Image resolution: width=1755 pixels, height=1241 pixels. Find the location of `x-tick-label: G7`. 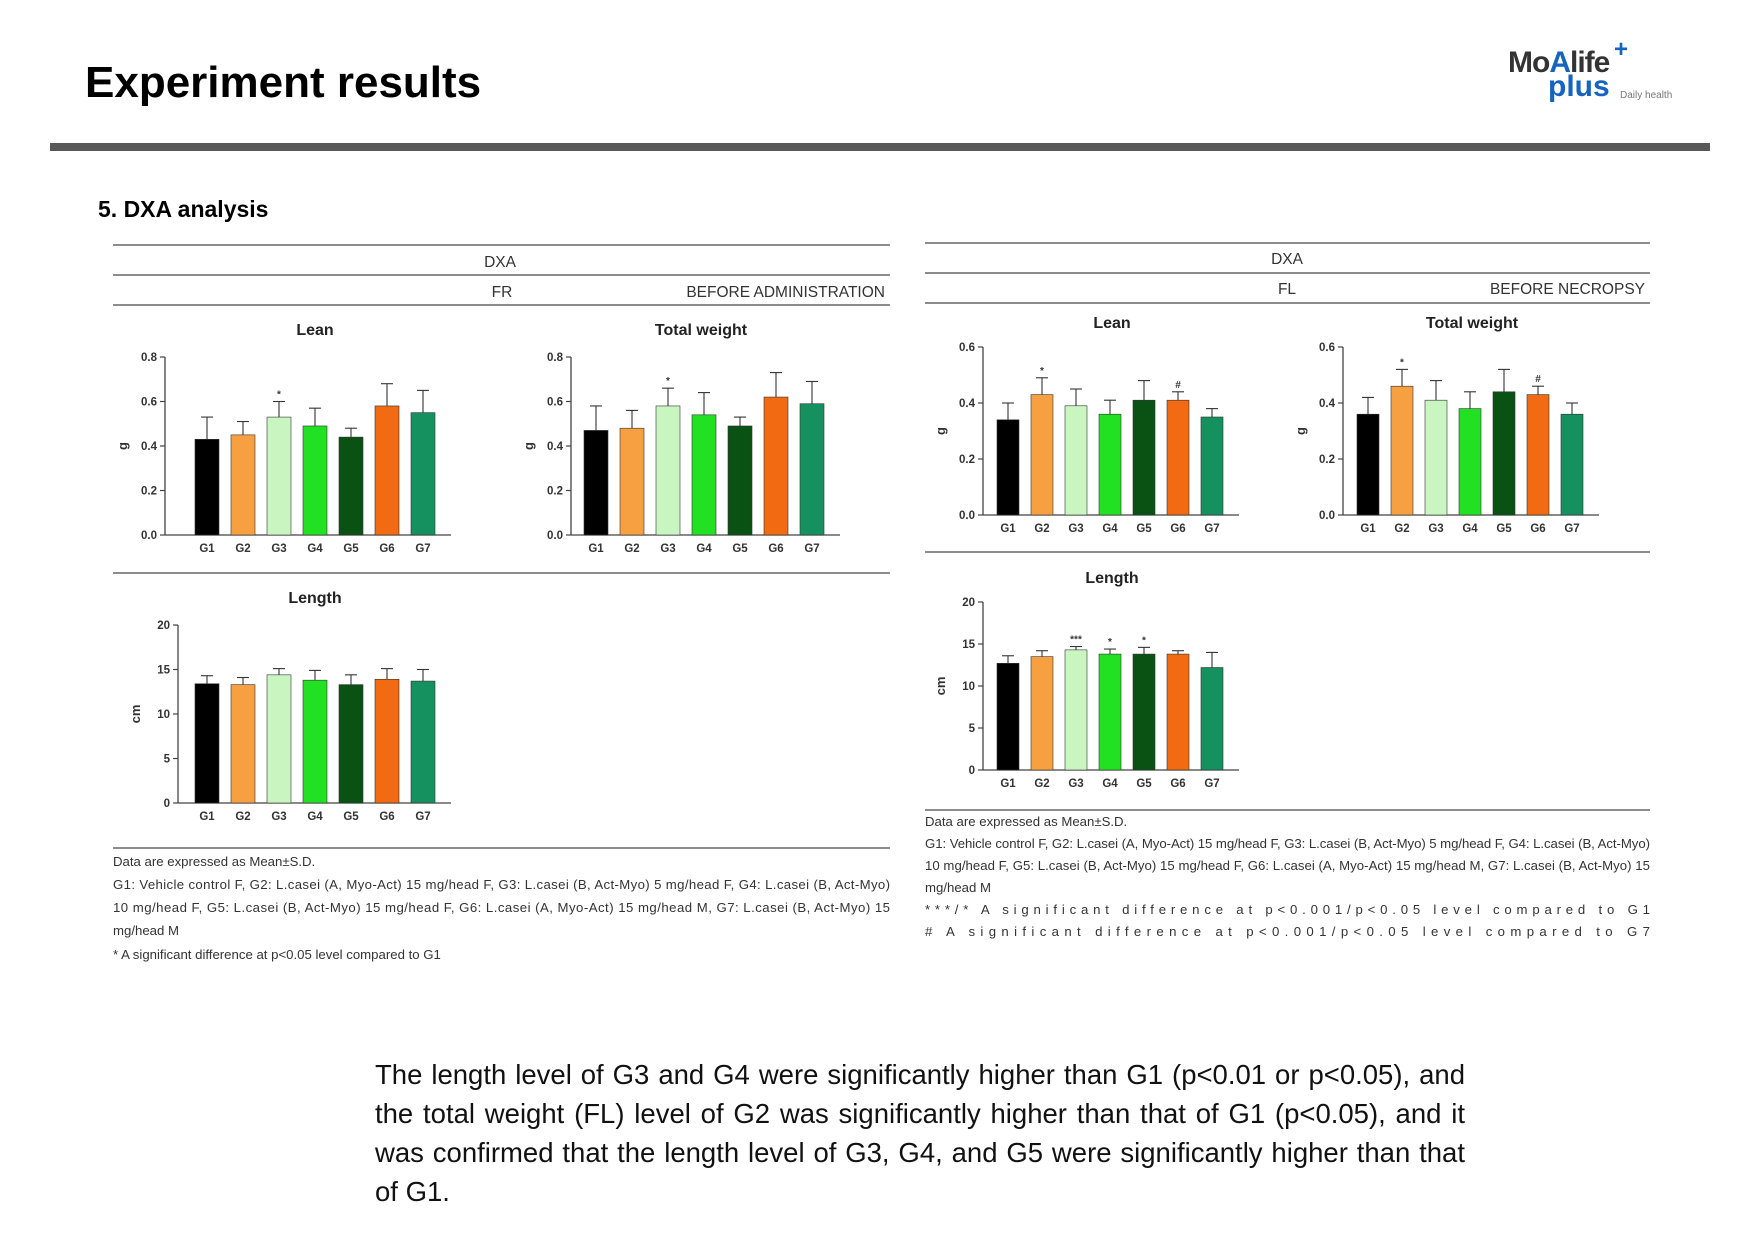

x-tick-label: G7 is located at coordinates (422, 817).